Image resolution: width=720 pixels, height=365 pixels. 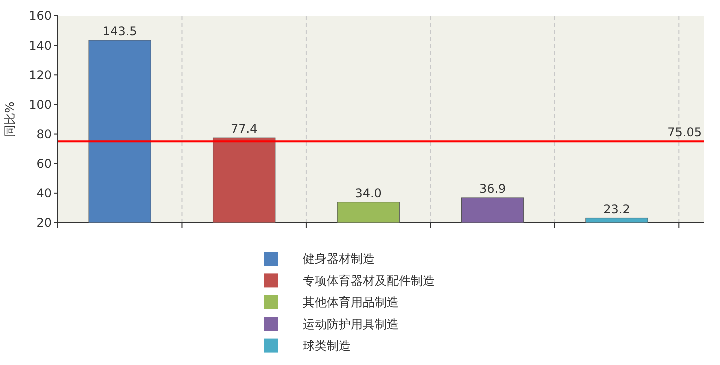 I want to click on y-tick-label: 160, so click(x=40, y=16).